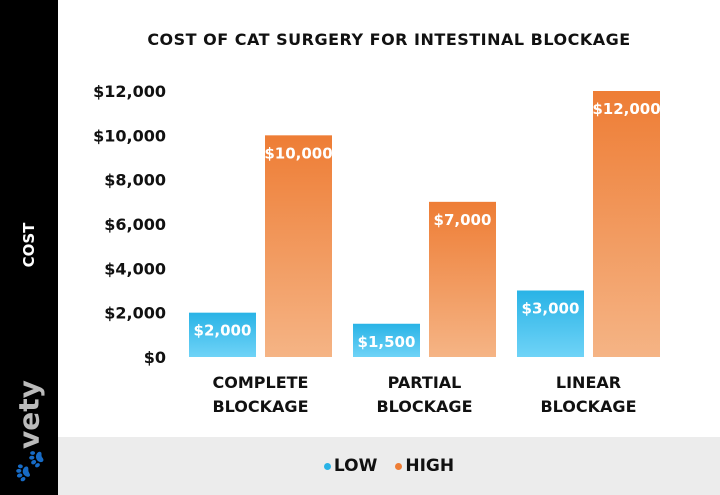  I want to click on data-label: $10,000, so click(298, 153).